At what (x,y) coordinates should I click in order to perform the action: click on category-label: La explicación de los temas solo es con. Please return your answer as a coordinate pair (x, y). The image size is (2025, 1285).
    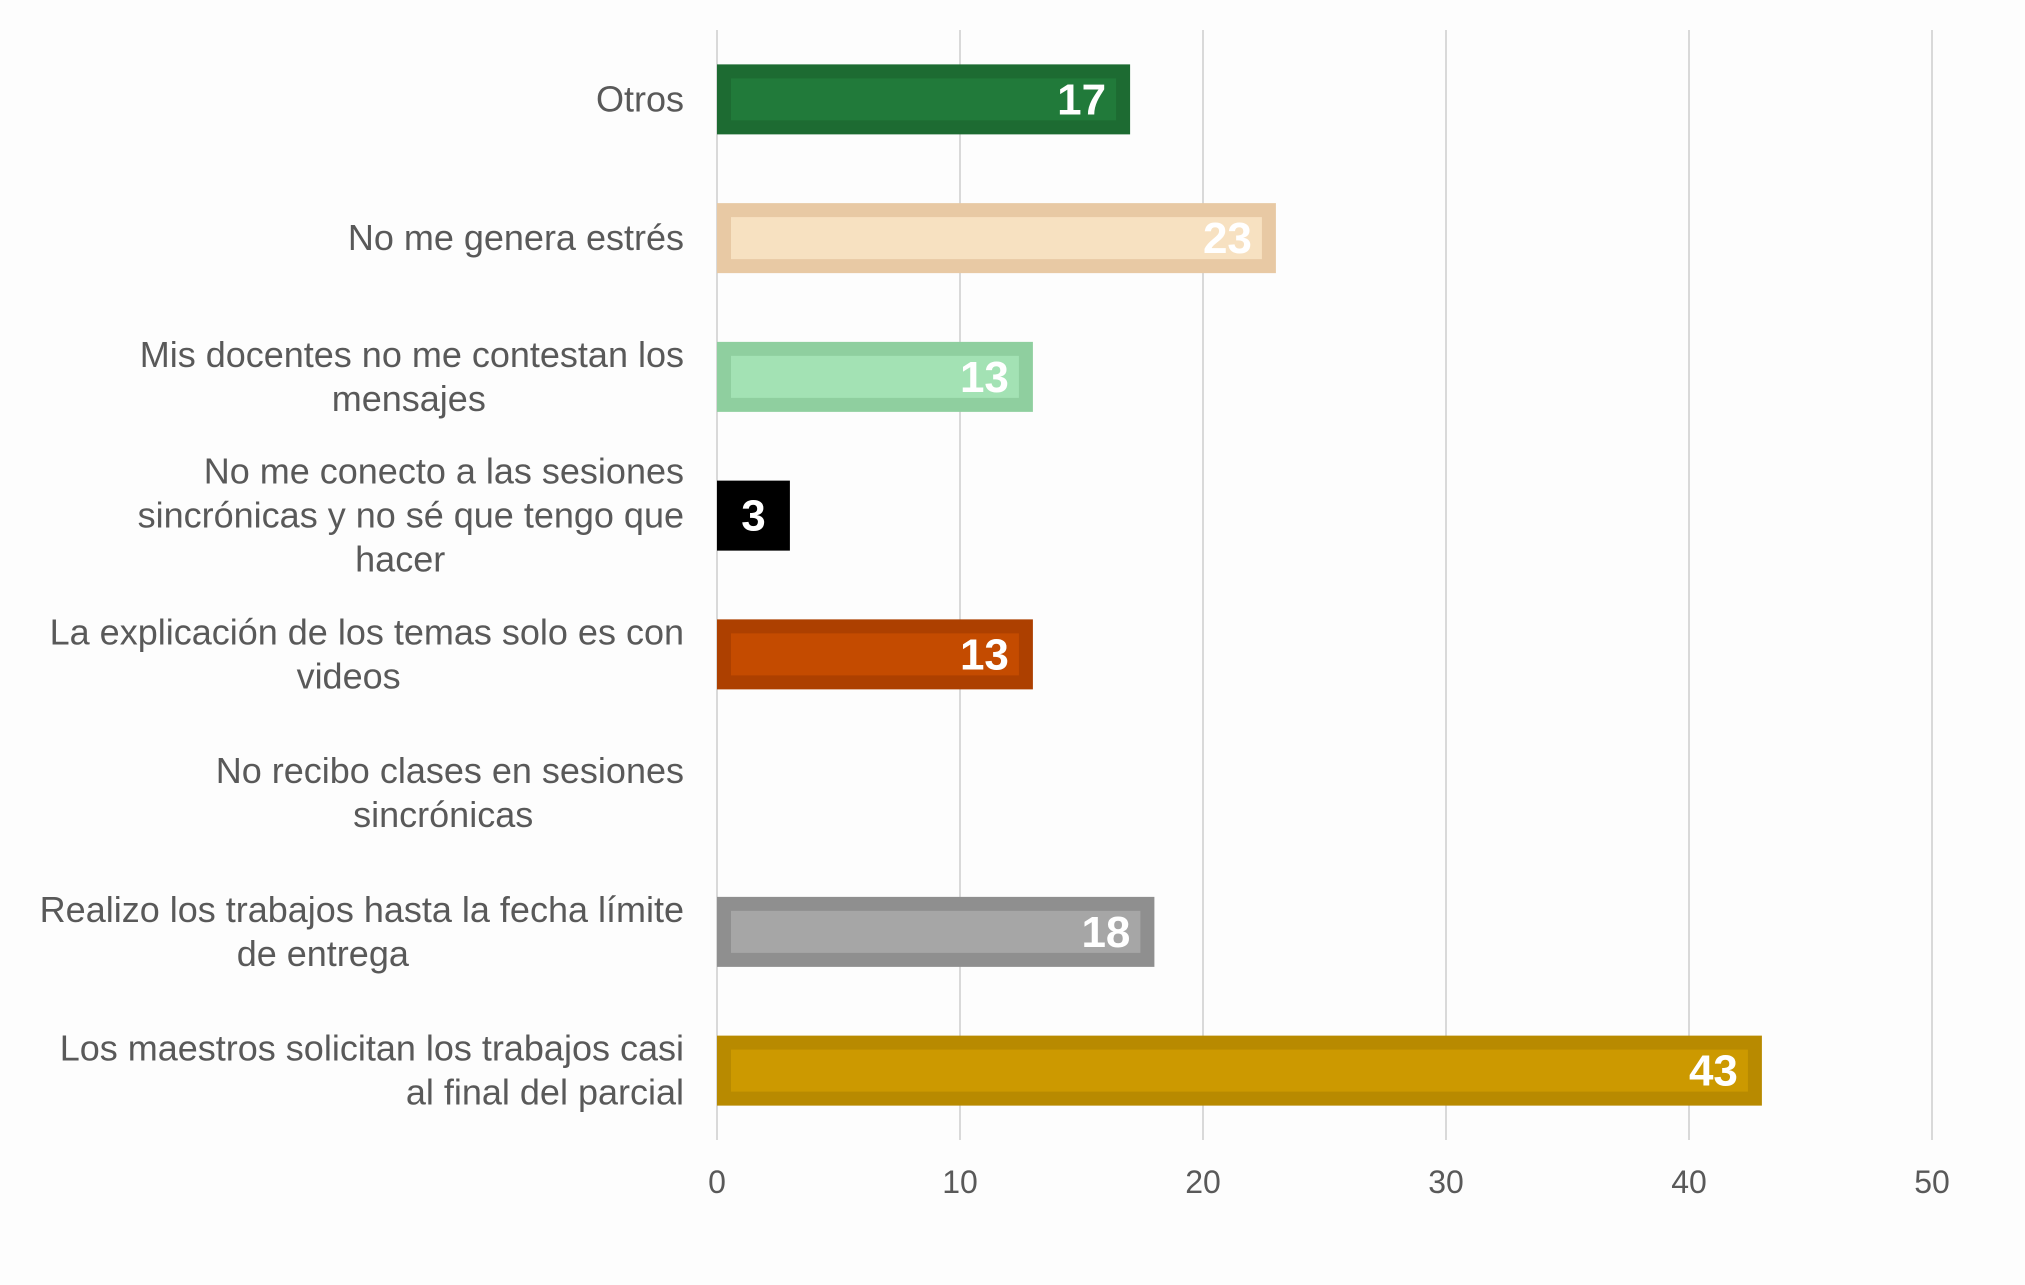
    Looking at the image, I should click on (367, 631).